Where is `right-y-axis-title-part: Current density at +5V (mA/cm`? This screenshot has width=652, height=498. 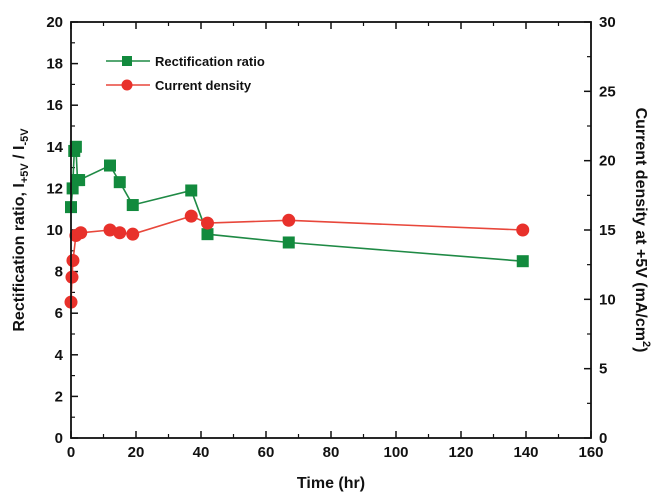
right-y-axis-title-part: Current density at +5V (mA/cm is located at coordinates (640, 224).